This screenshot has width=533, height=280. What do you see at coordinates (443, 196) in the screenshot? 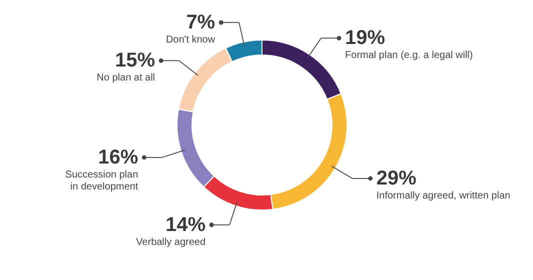
I see `slice-label: Informally agreed, written plan` at bounding box center [443, 196].